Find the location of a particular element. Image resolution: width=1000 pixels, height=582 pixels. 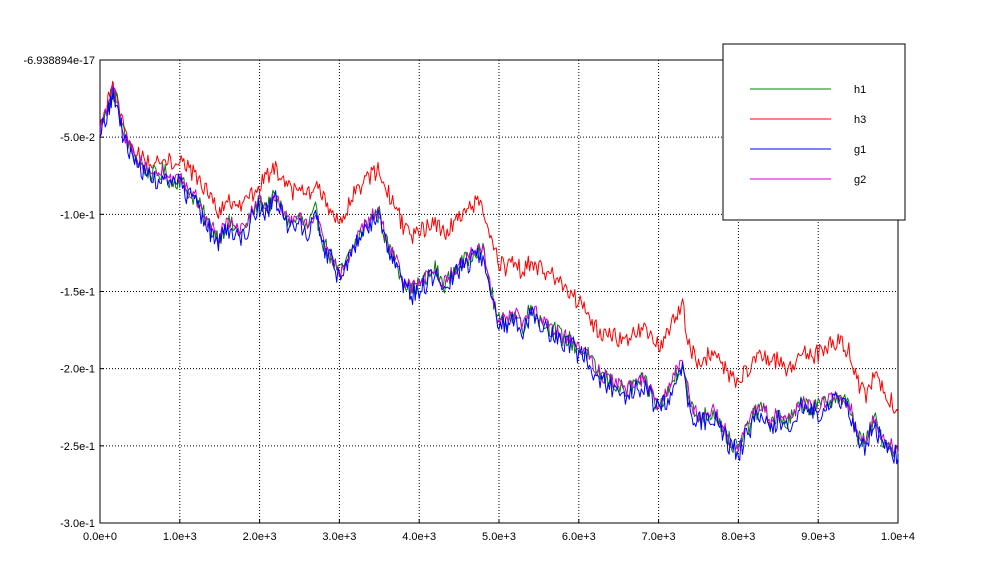

legend: h1 h3 g1 g2 is located at coordinates (814, 132).